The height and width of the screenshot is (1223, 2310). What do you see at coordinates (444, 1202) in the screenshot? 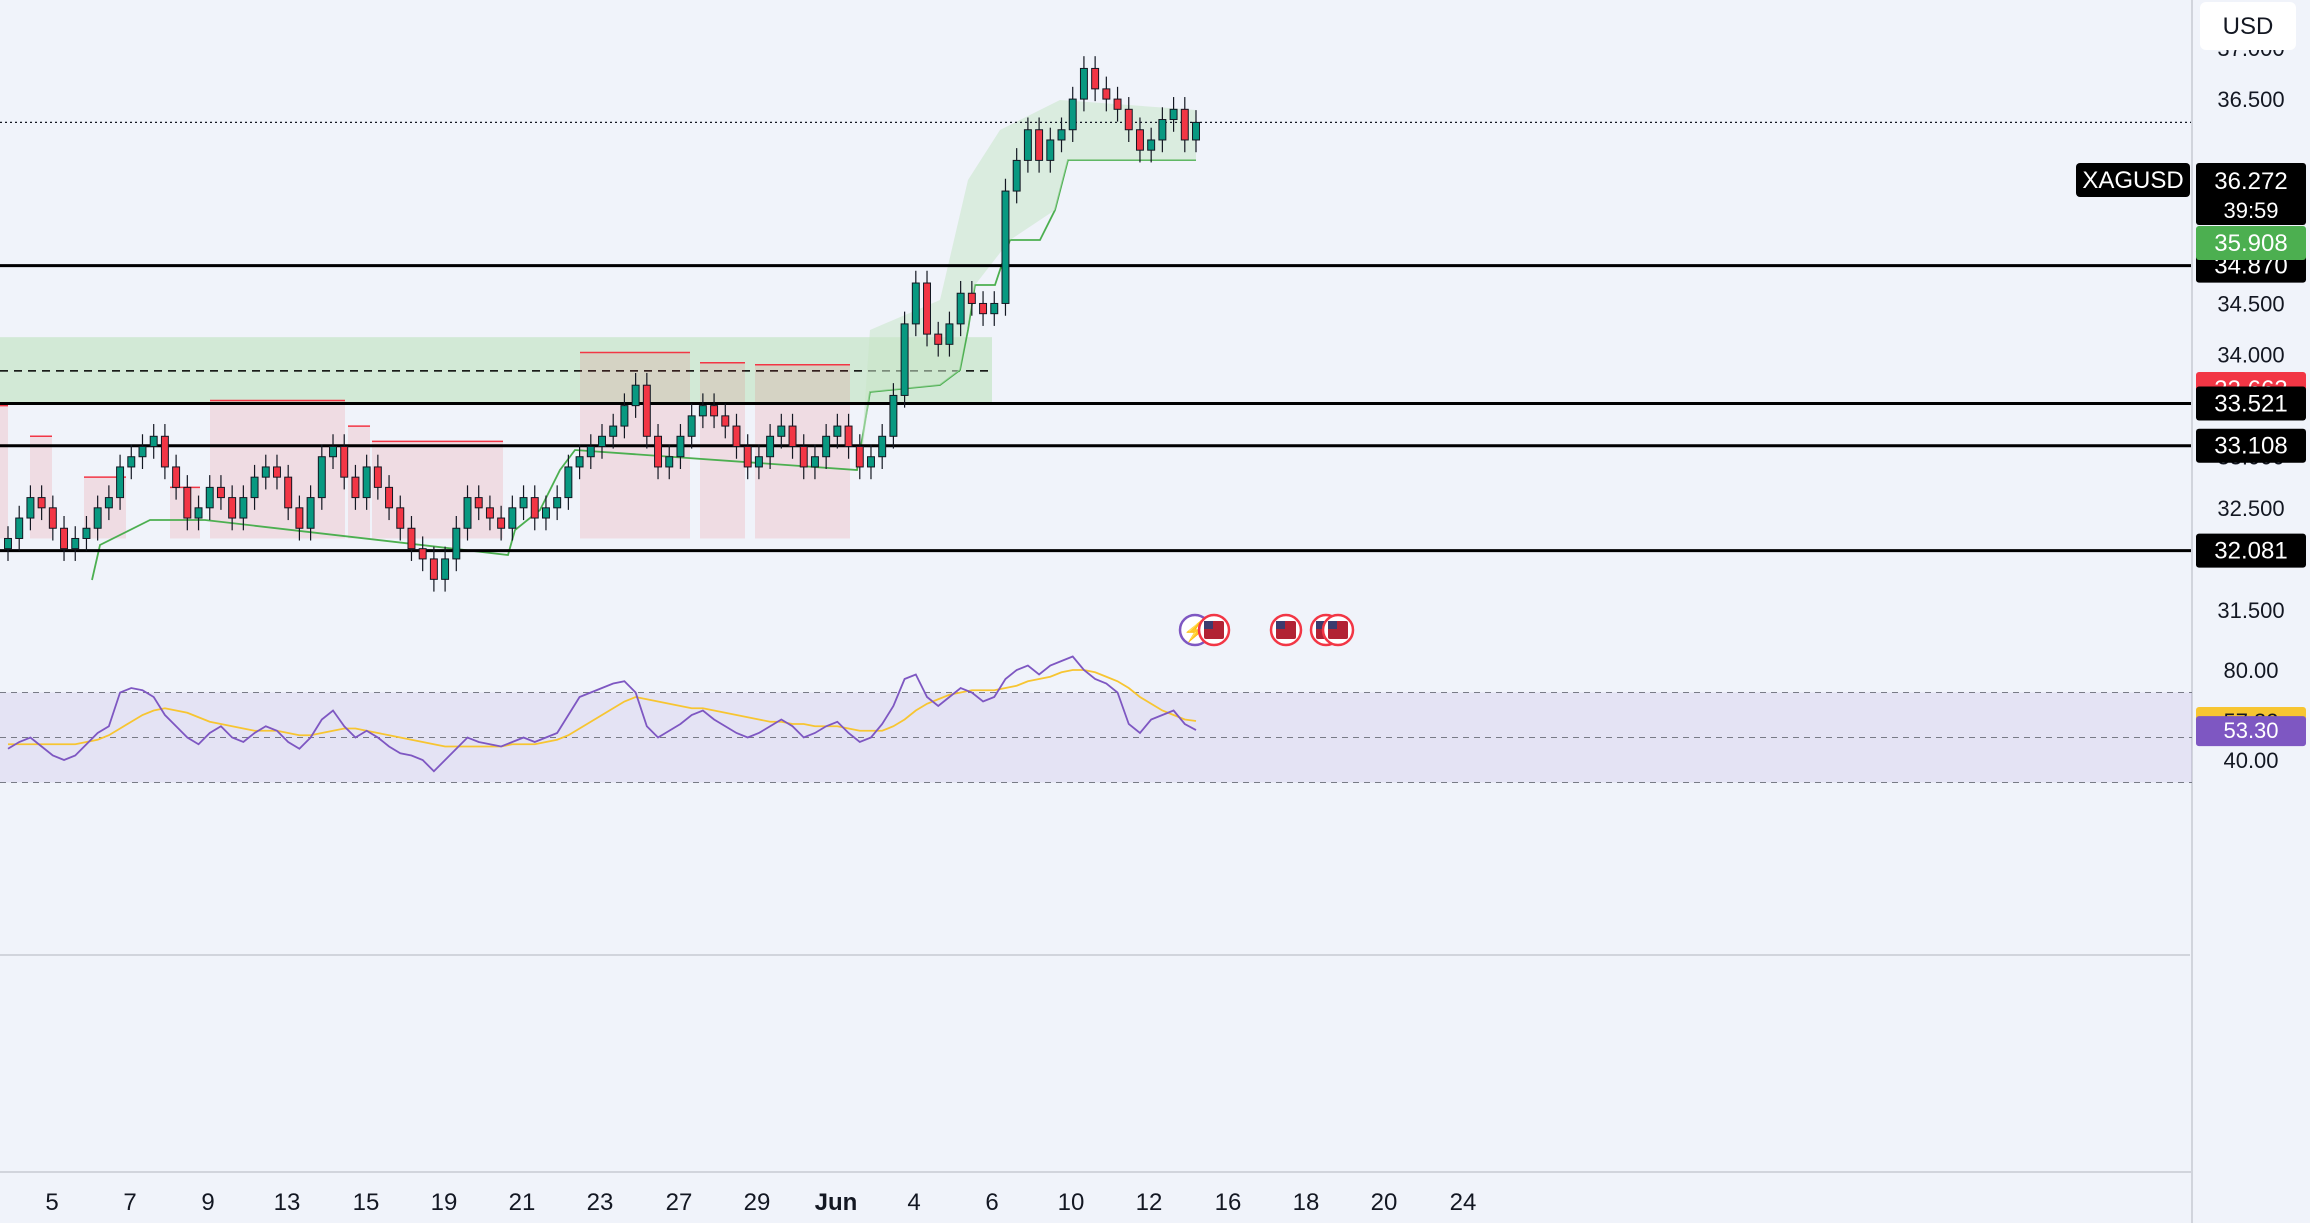
I see `time-tick-label: 19` at bounding box center [444, 1202].